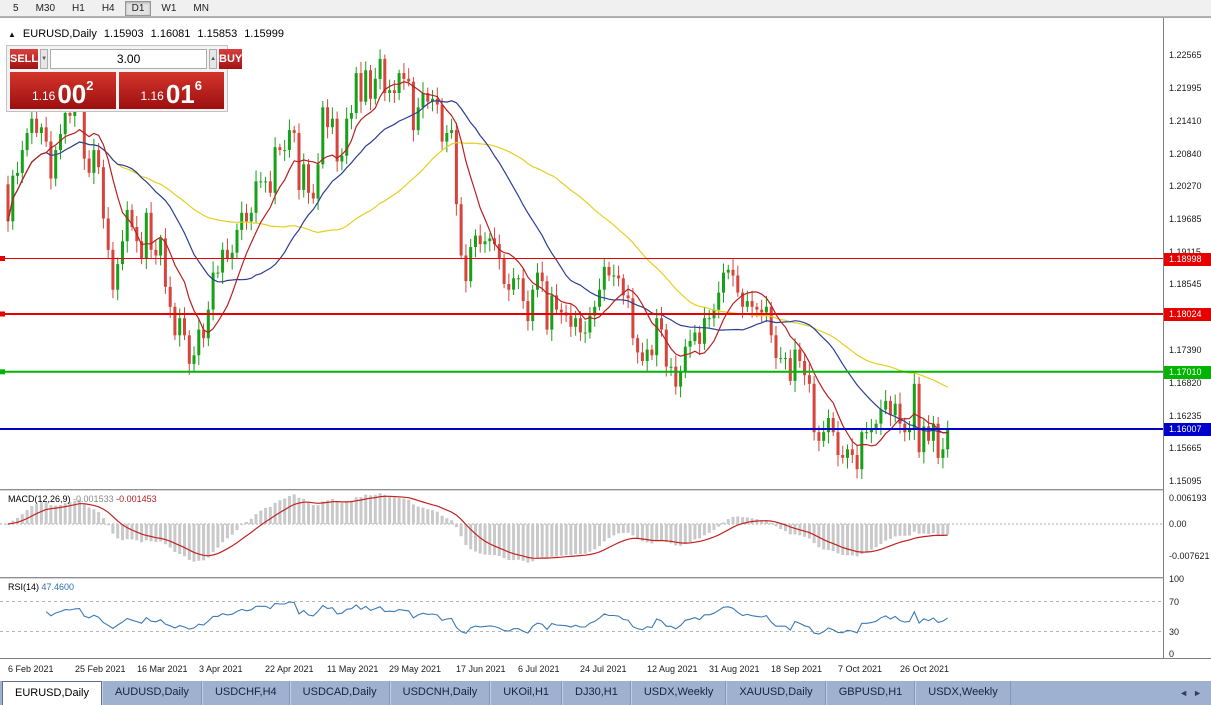  I want to click on tab-scroll-right-icon: ►, so click(1197, 693).